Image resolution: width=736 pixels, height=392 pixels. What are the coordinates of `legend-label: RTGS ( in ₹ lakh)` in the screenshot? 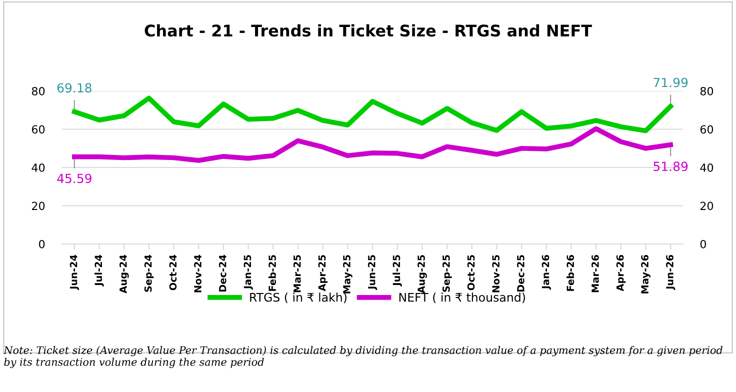 It's located at (298, 298).